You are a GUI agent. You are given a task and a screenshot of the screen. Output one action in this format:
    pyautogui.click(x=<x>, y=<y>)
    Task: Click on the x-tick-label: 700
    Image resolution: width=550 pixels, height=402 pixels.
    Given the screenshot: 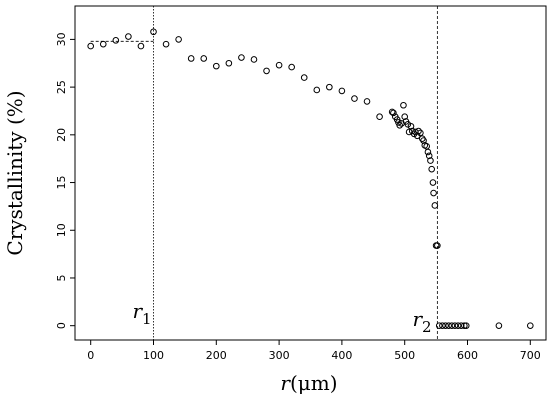 What is the action you would take?
    pyautogui.click(x=530, y=355)
    